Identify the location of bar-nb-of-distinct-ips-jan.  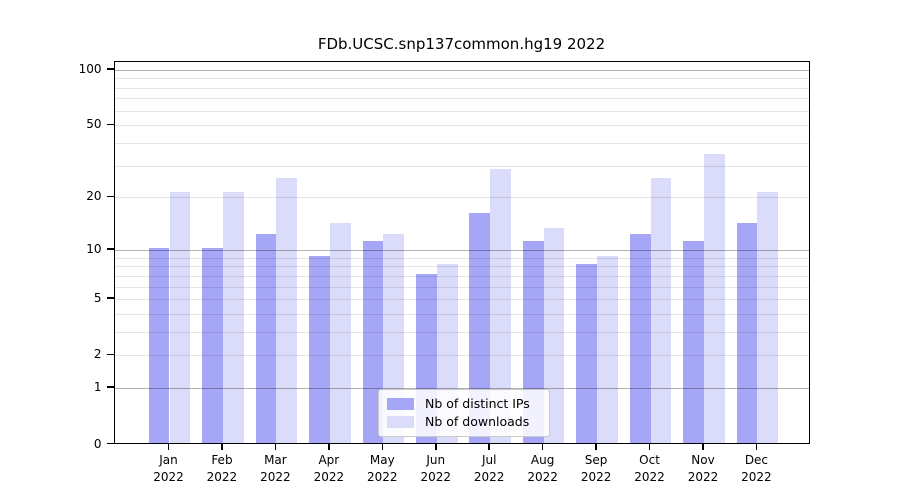
(159, 345).